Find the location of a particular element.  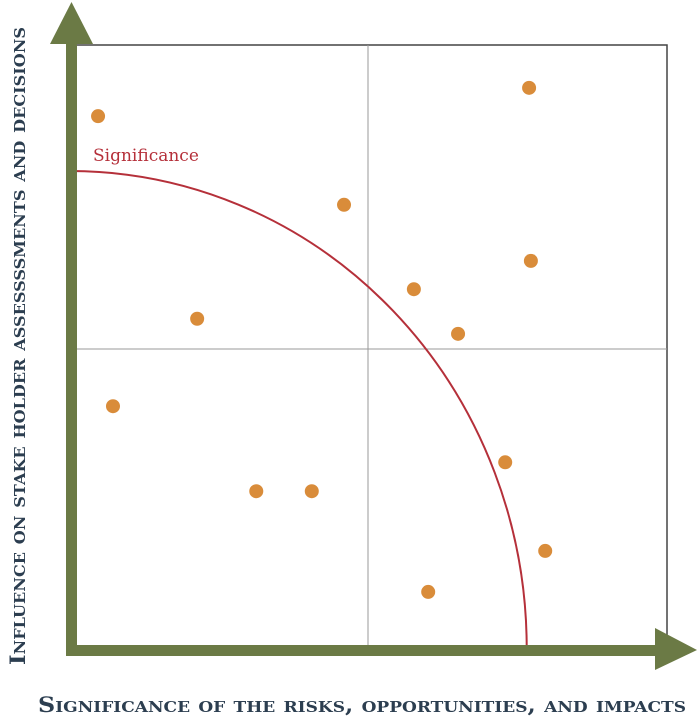

x-axis-arrowhead is located at coordinates (676, 649).